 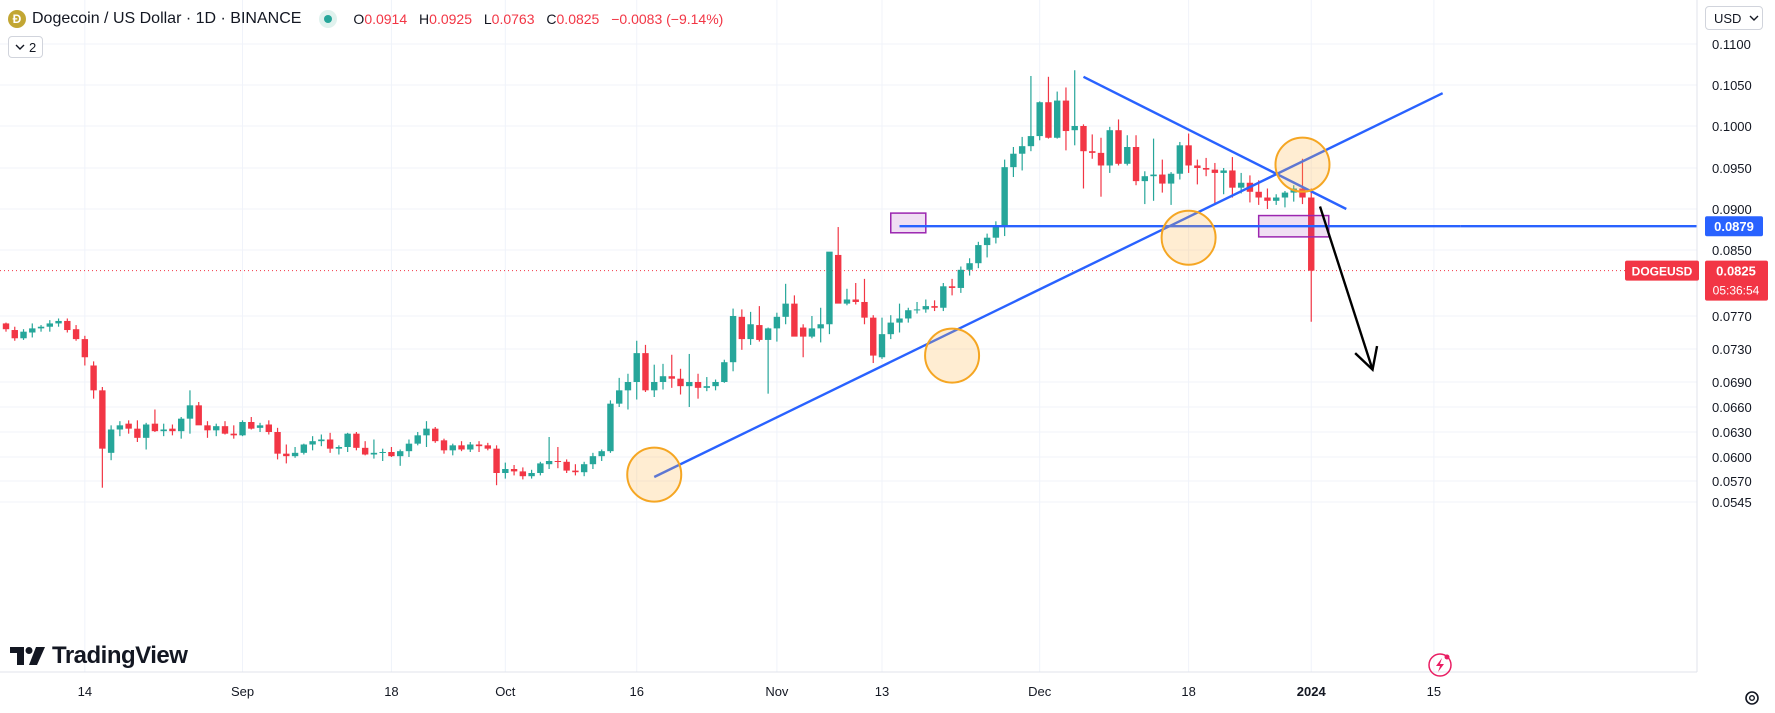 I want to click on settings-gear-icon, so click(x=1752, y=698).